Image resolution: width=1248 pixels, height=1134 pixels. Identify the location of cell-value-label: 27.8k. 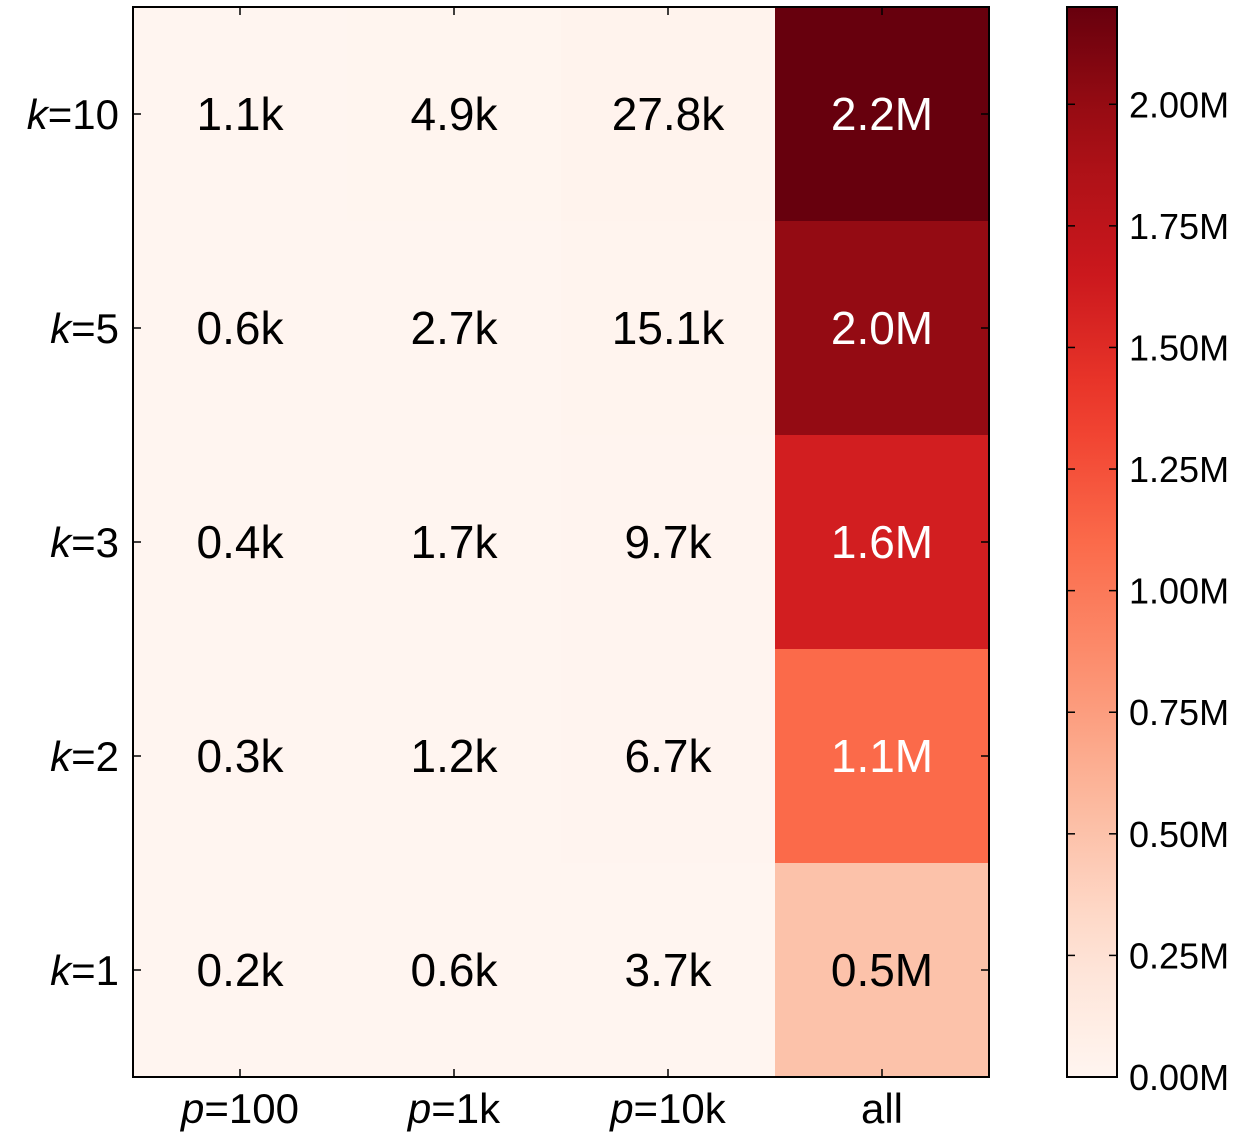
(669, 114).